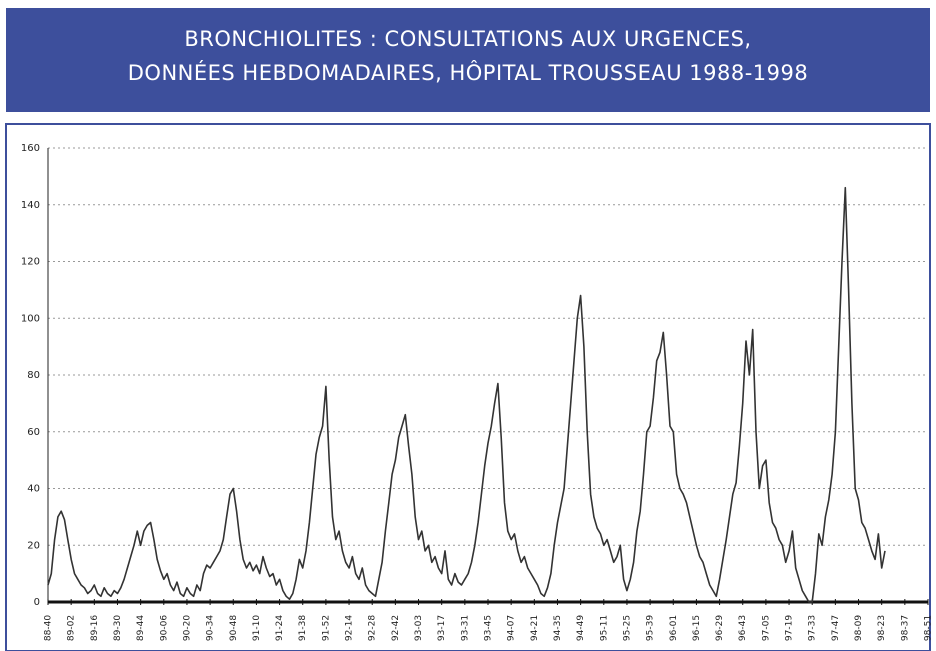 The width and height of the screenshot is (936, 651). I want to click on x-tick-label: 97-19, so click(790, 628).